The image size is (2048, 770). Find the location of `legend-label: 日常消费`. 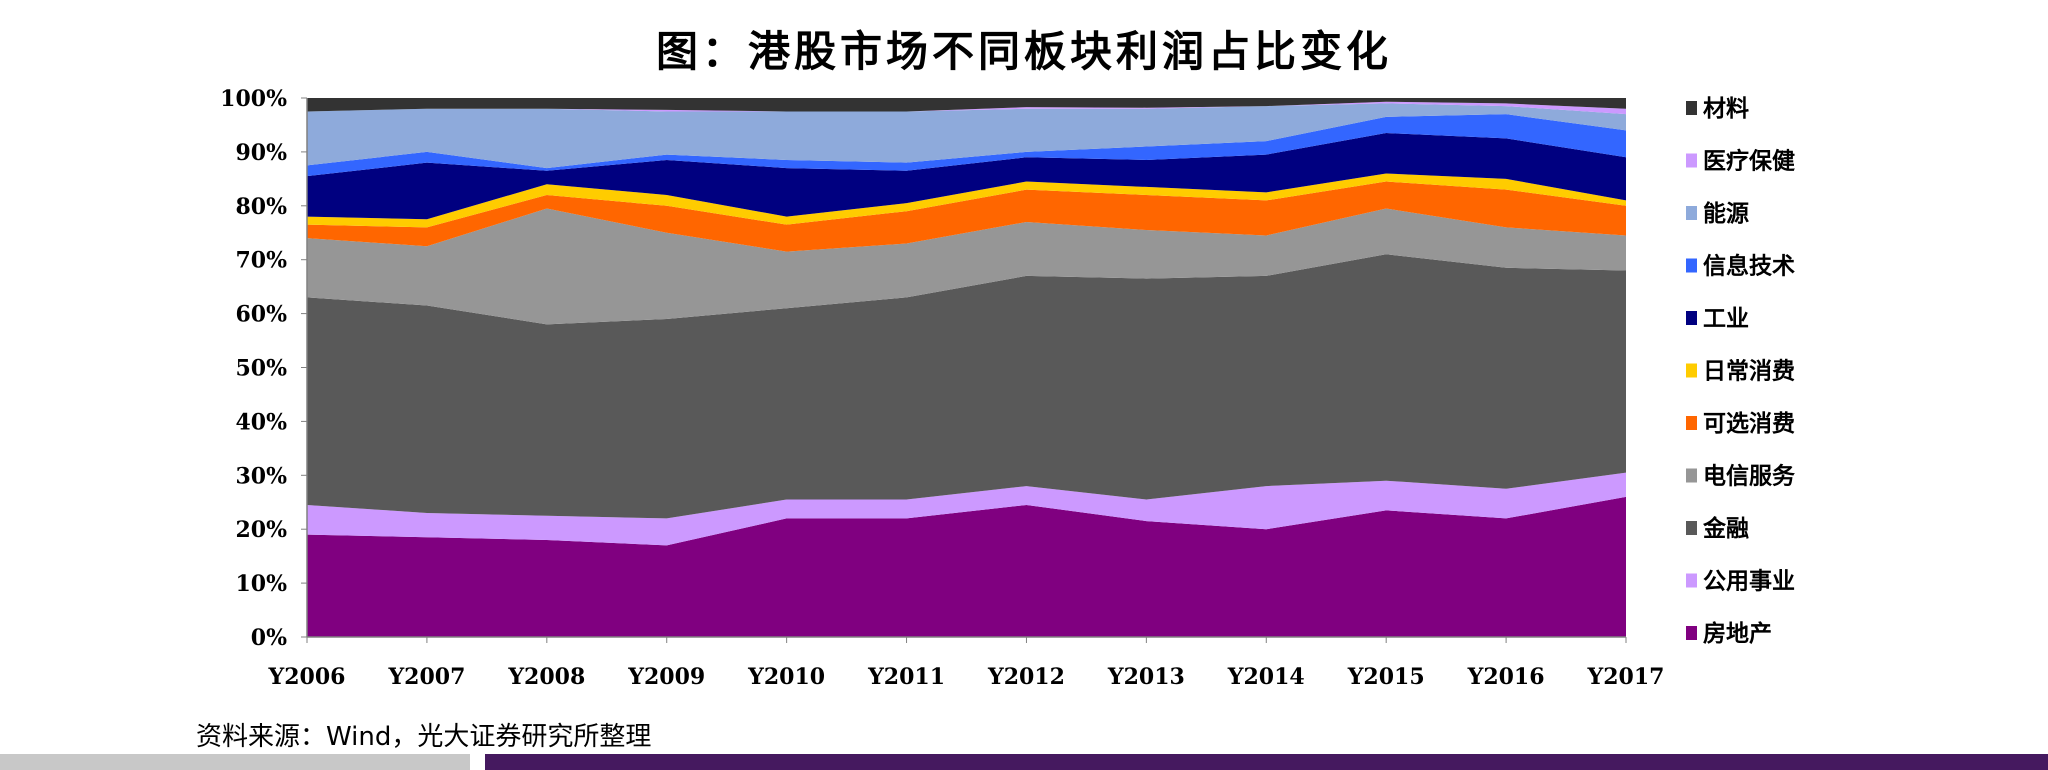

legend-label: 日常消费 is located at coordinates (1749, 371).